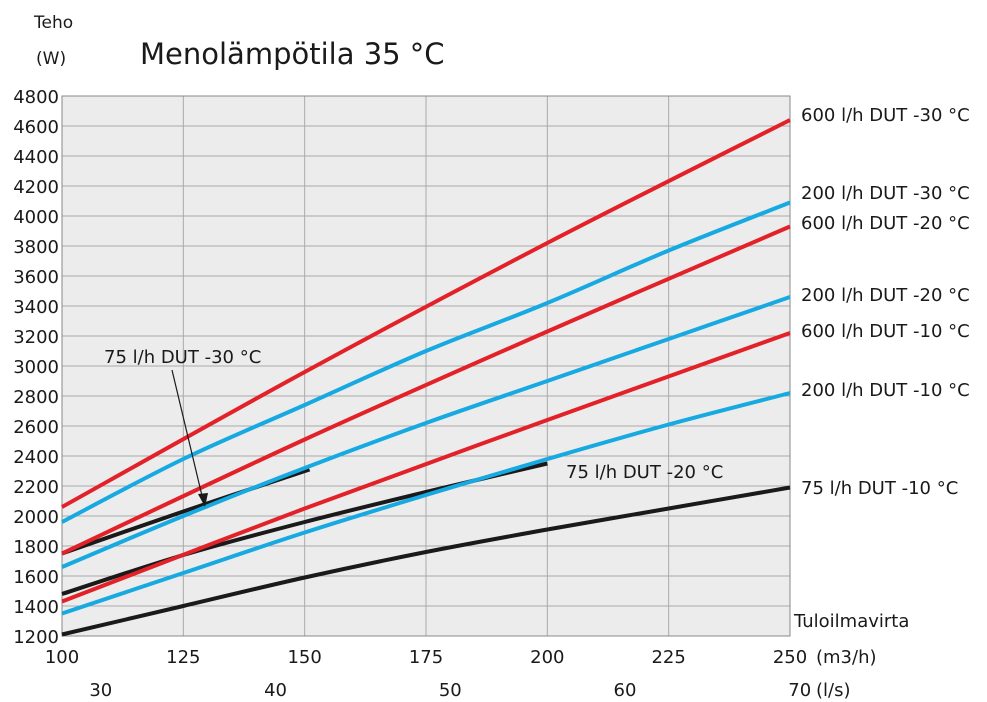  What do you see at coordinates (885, 223) in the screenshot?
I see `series-label: 600 l/h DUT -20 °C` at bounding box center [885, 223].